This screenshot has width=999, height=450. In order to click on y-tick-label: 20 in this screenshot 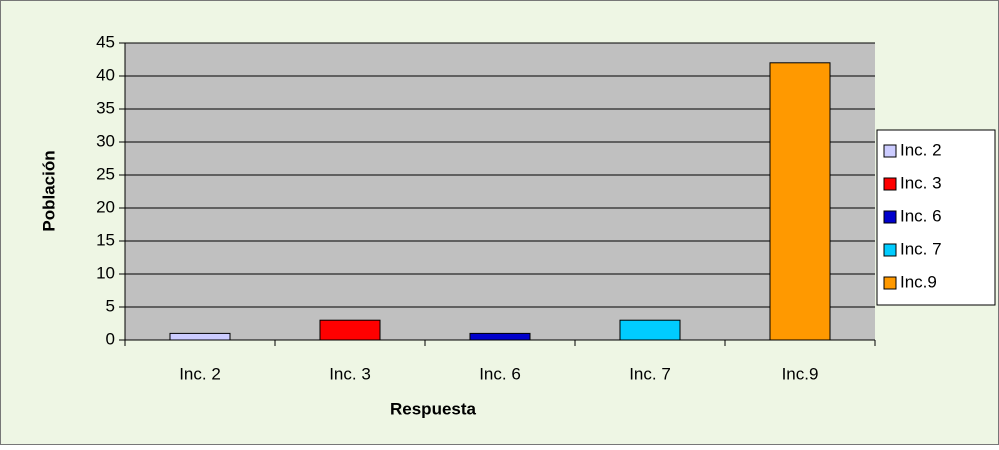, I will do `click(105, 206)`.